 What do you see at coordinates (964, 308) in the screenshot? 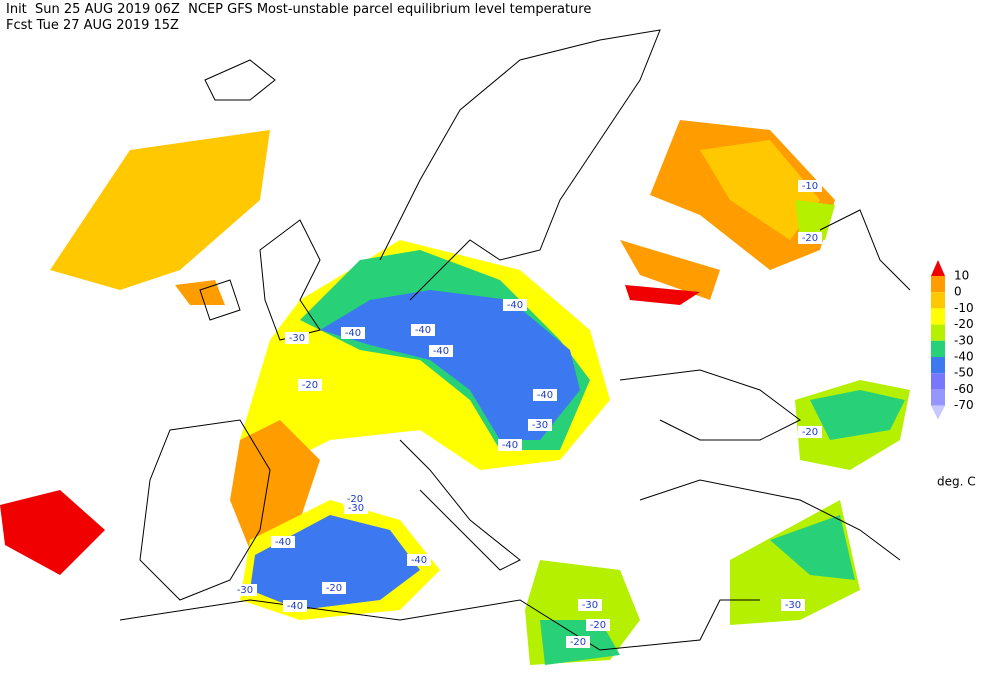
I see `legend-label: -10` at bounding box center [964, 308].